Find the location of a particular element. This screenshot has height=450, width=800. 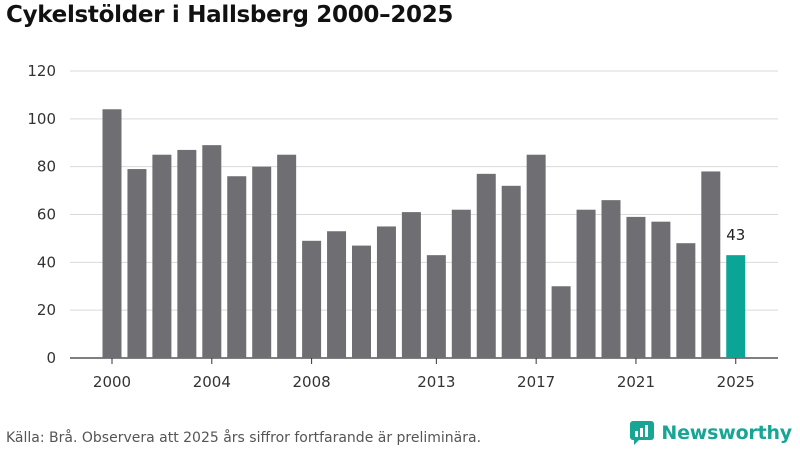

x-axis-ticks: 2000 2004 2008 2013 2017 2021 2025 is located at coordinates (424, 374).